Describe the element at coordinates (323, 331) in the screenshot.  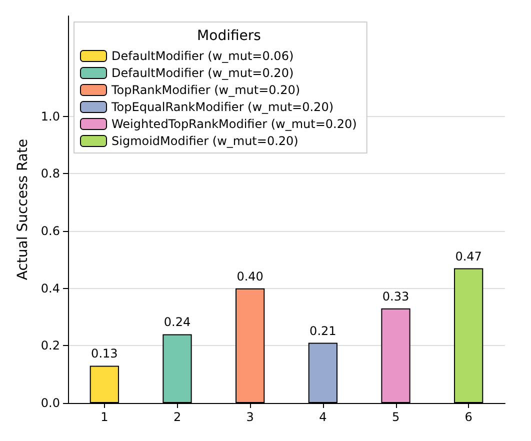
I see `data-label: 0.21` at that location.